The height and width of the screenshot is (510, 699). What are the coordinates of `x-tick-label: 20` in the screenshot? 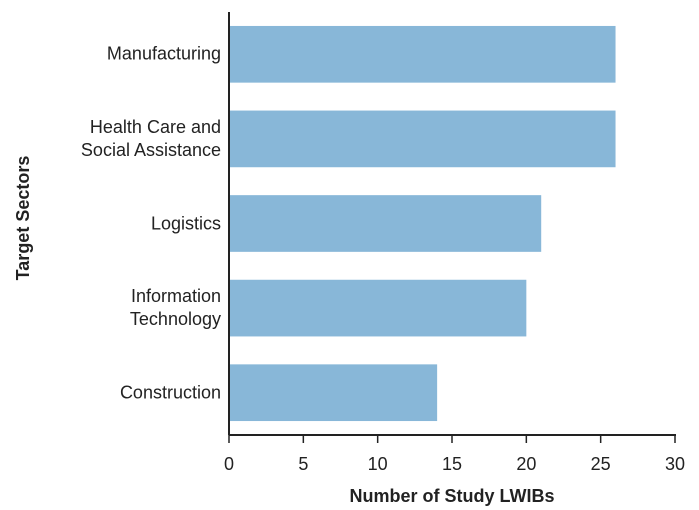 It's located at (526, 464).